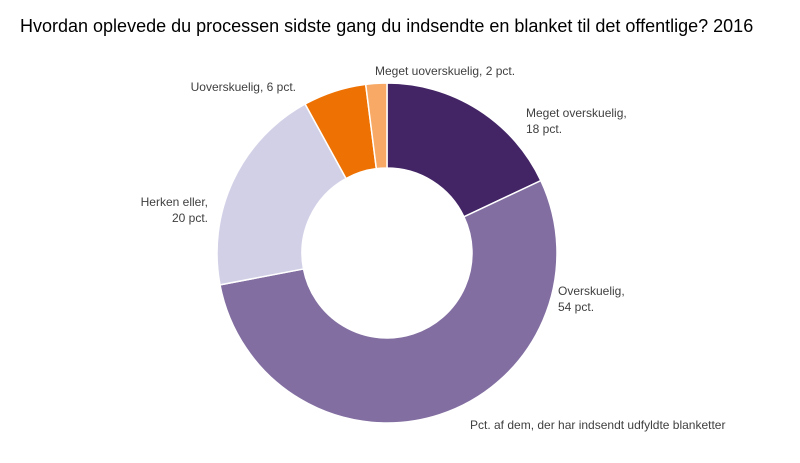 Image resolution: width=800 pixels, height=463 pixels. What do you see at coordinates (464, 150) in the screenshot?
I see `slice-meget-overskuelig` at bounding box center [464, 150].